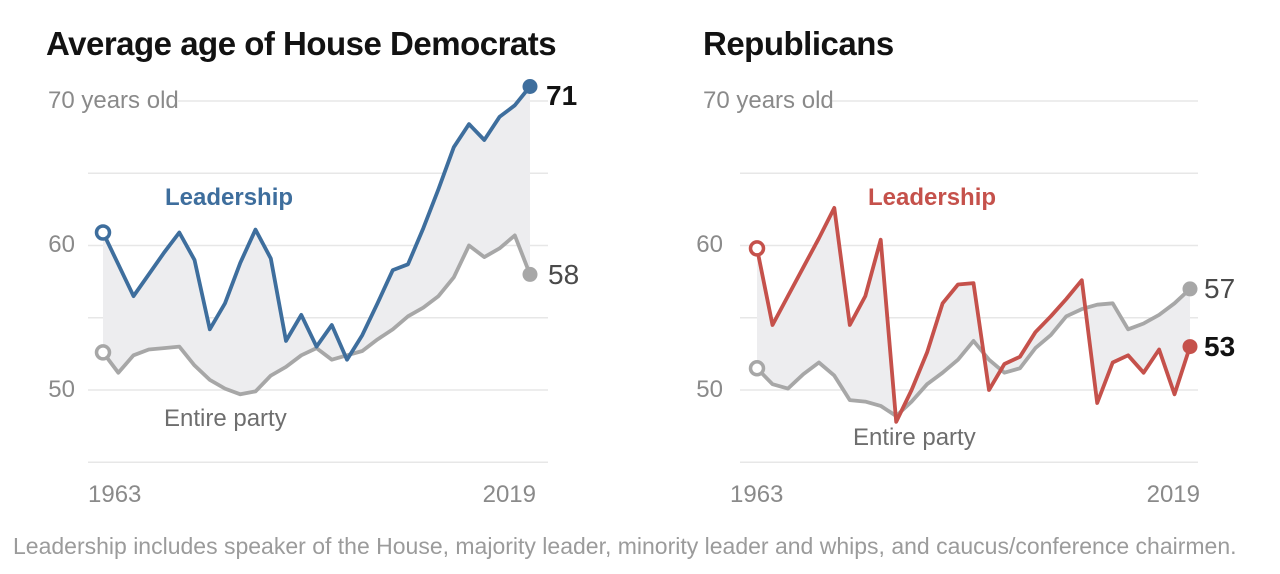 The width and height of the screenshot is (1280, 574). What do you see at coordinates (973, 352) in the screenshot?
I see `party-line` at bounding box center [973, 352].